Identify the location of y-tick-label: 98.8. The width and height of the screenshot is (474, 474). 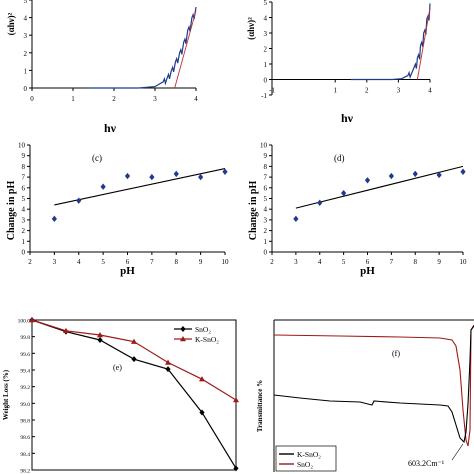
(25, 422).